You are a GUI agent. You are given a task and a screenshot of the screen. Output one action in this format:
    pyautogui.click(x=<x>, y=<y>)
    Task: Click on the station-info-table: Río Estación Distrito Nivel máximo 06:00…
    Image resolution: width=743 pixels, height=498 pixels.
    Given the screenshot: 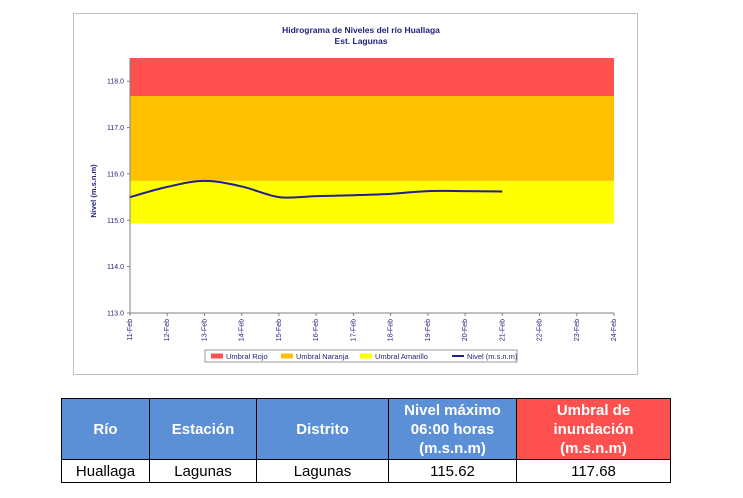 What is the action you would take?
    pyautogui.click(x=366, y=440)
    